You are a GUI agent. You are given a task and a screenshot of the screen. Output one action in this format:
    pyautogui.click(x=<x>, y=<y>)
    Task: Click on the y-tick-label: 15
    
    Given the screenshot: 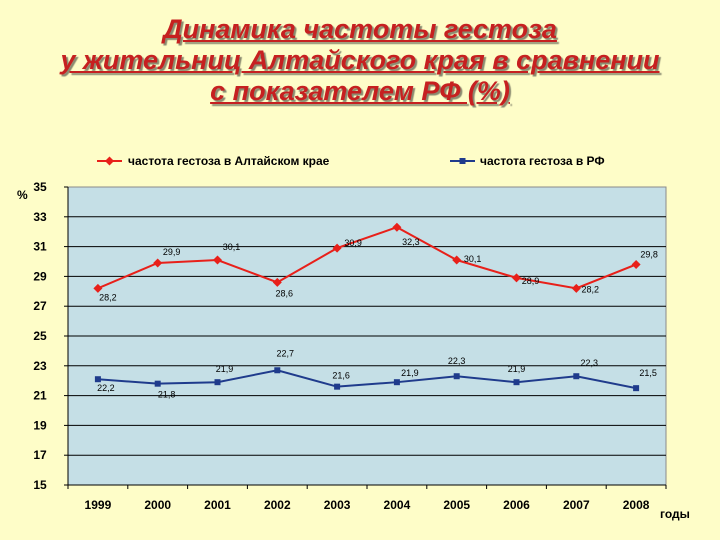 What is the action you would take?
    pyautogui.click(x=40, y=485)
    